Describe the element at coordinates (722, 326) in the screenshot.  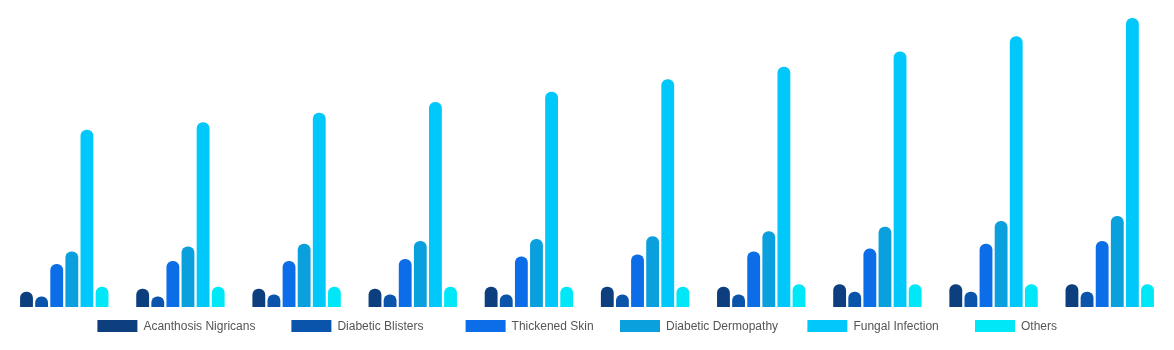
I see `legend-label: Diabetic Dermopathy` at that location.